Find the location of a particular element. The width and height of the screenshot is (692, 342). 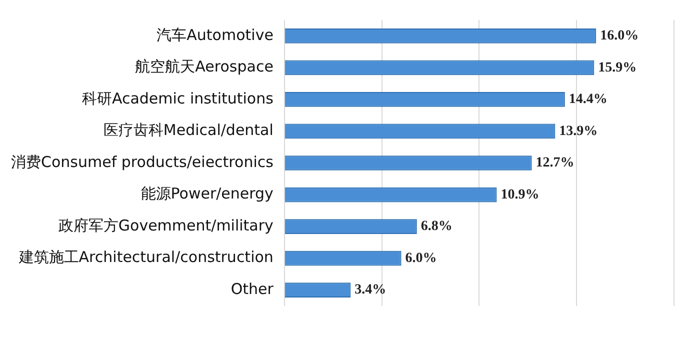

y-tick-label: 建筑施工Architectural/construction is located at coordinates (146, 257).